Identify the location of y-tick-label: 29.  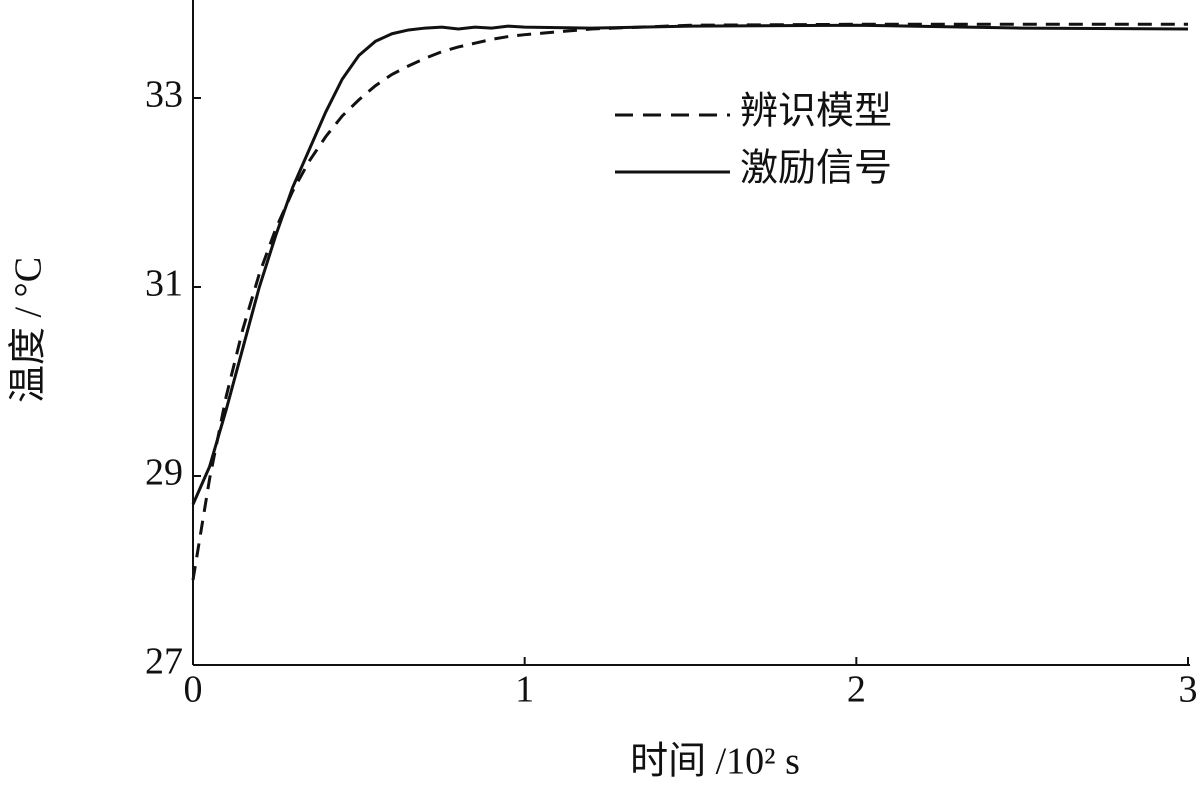
(164, 473).